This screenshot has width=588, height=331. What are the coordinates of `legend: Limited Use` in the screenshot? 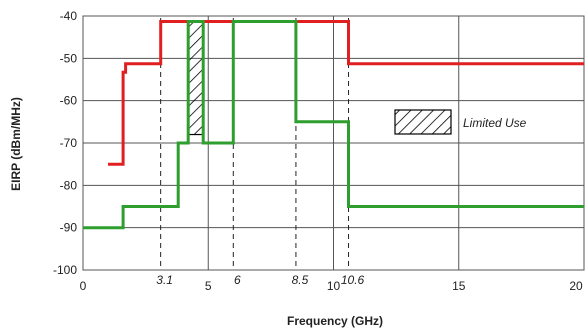 It's located at (460, 122).